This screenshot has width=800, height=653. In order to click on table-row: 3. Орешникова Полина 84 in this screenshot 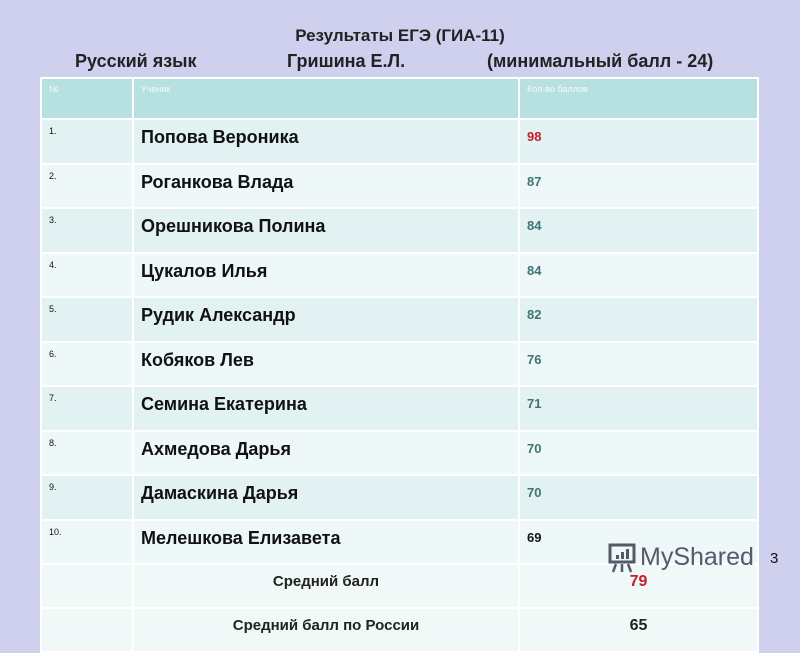, I will do `click(399, 230)`.